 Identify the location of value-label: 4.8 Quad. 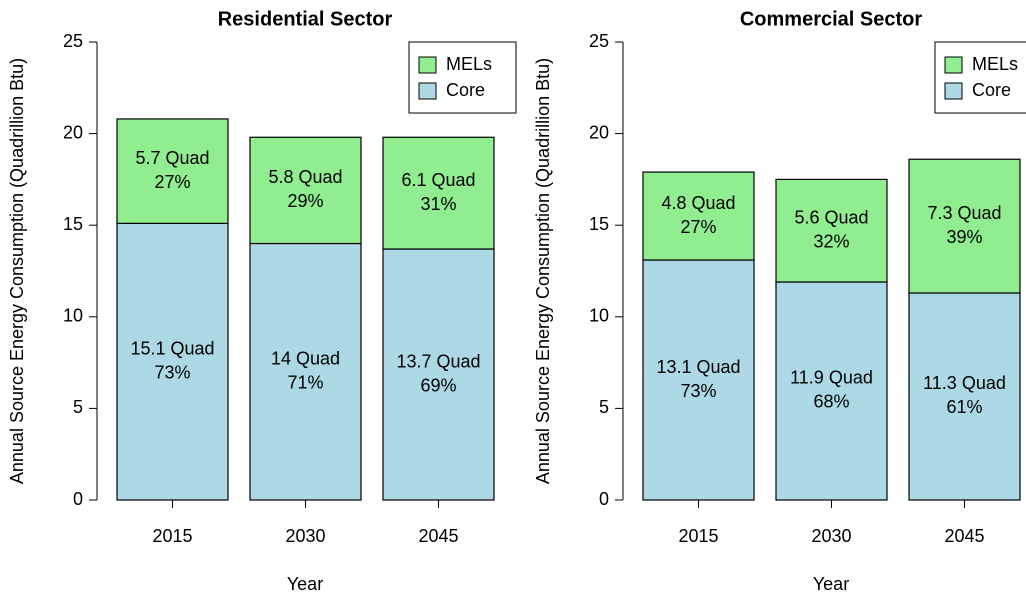
(698, 203).